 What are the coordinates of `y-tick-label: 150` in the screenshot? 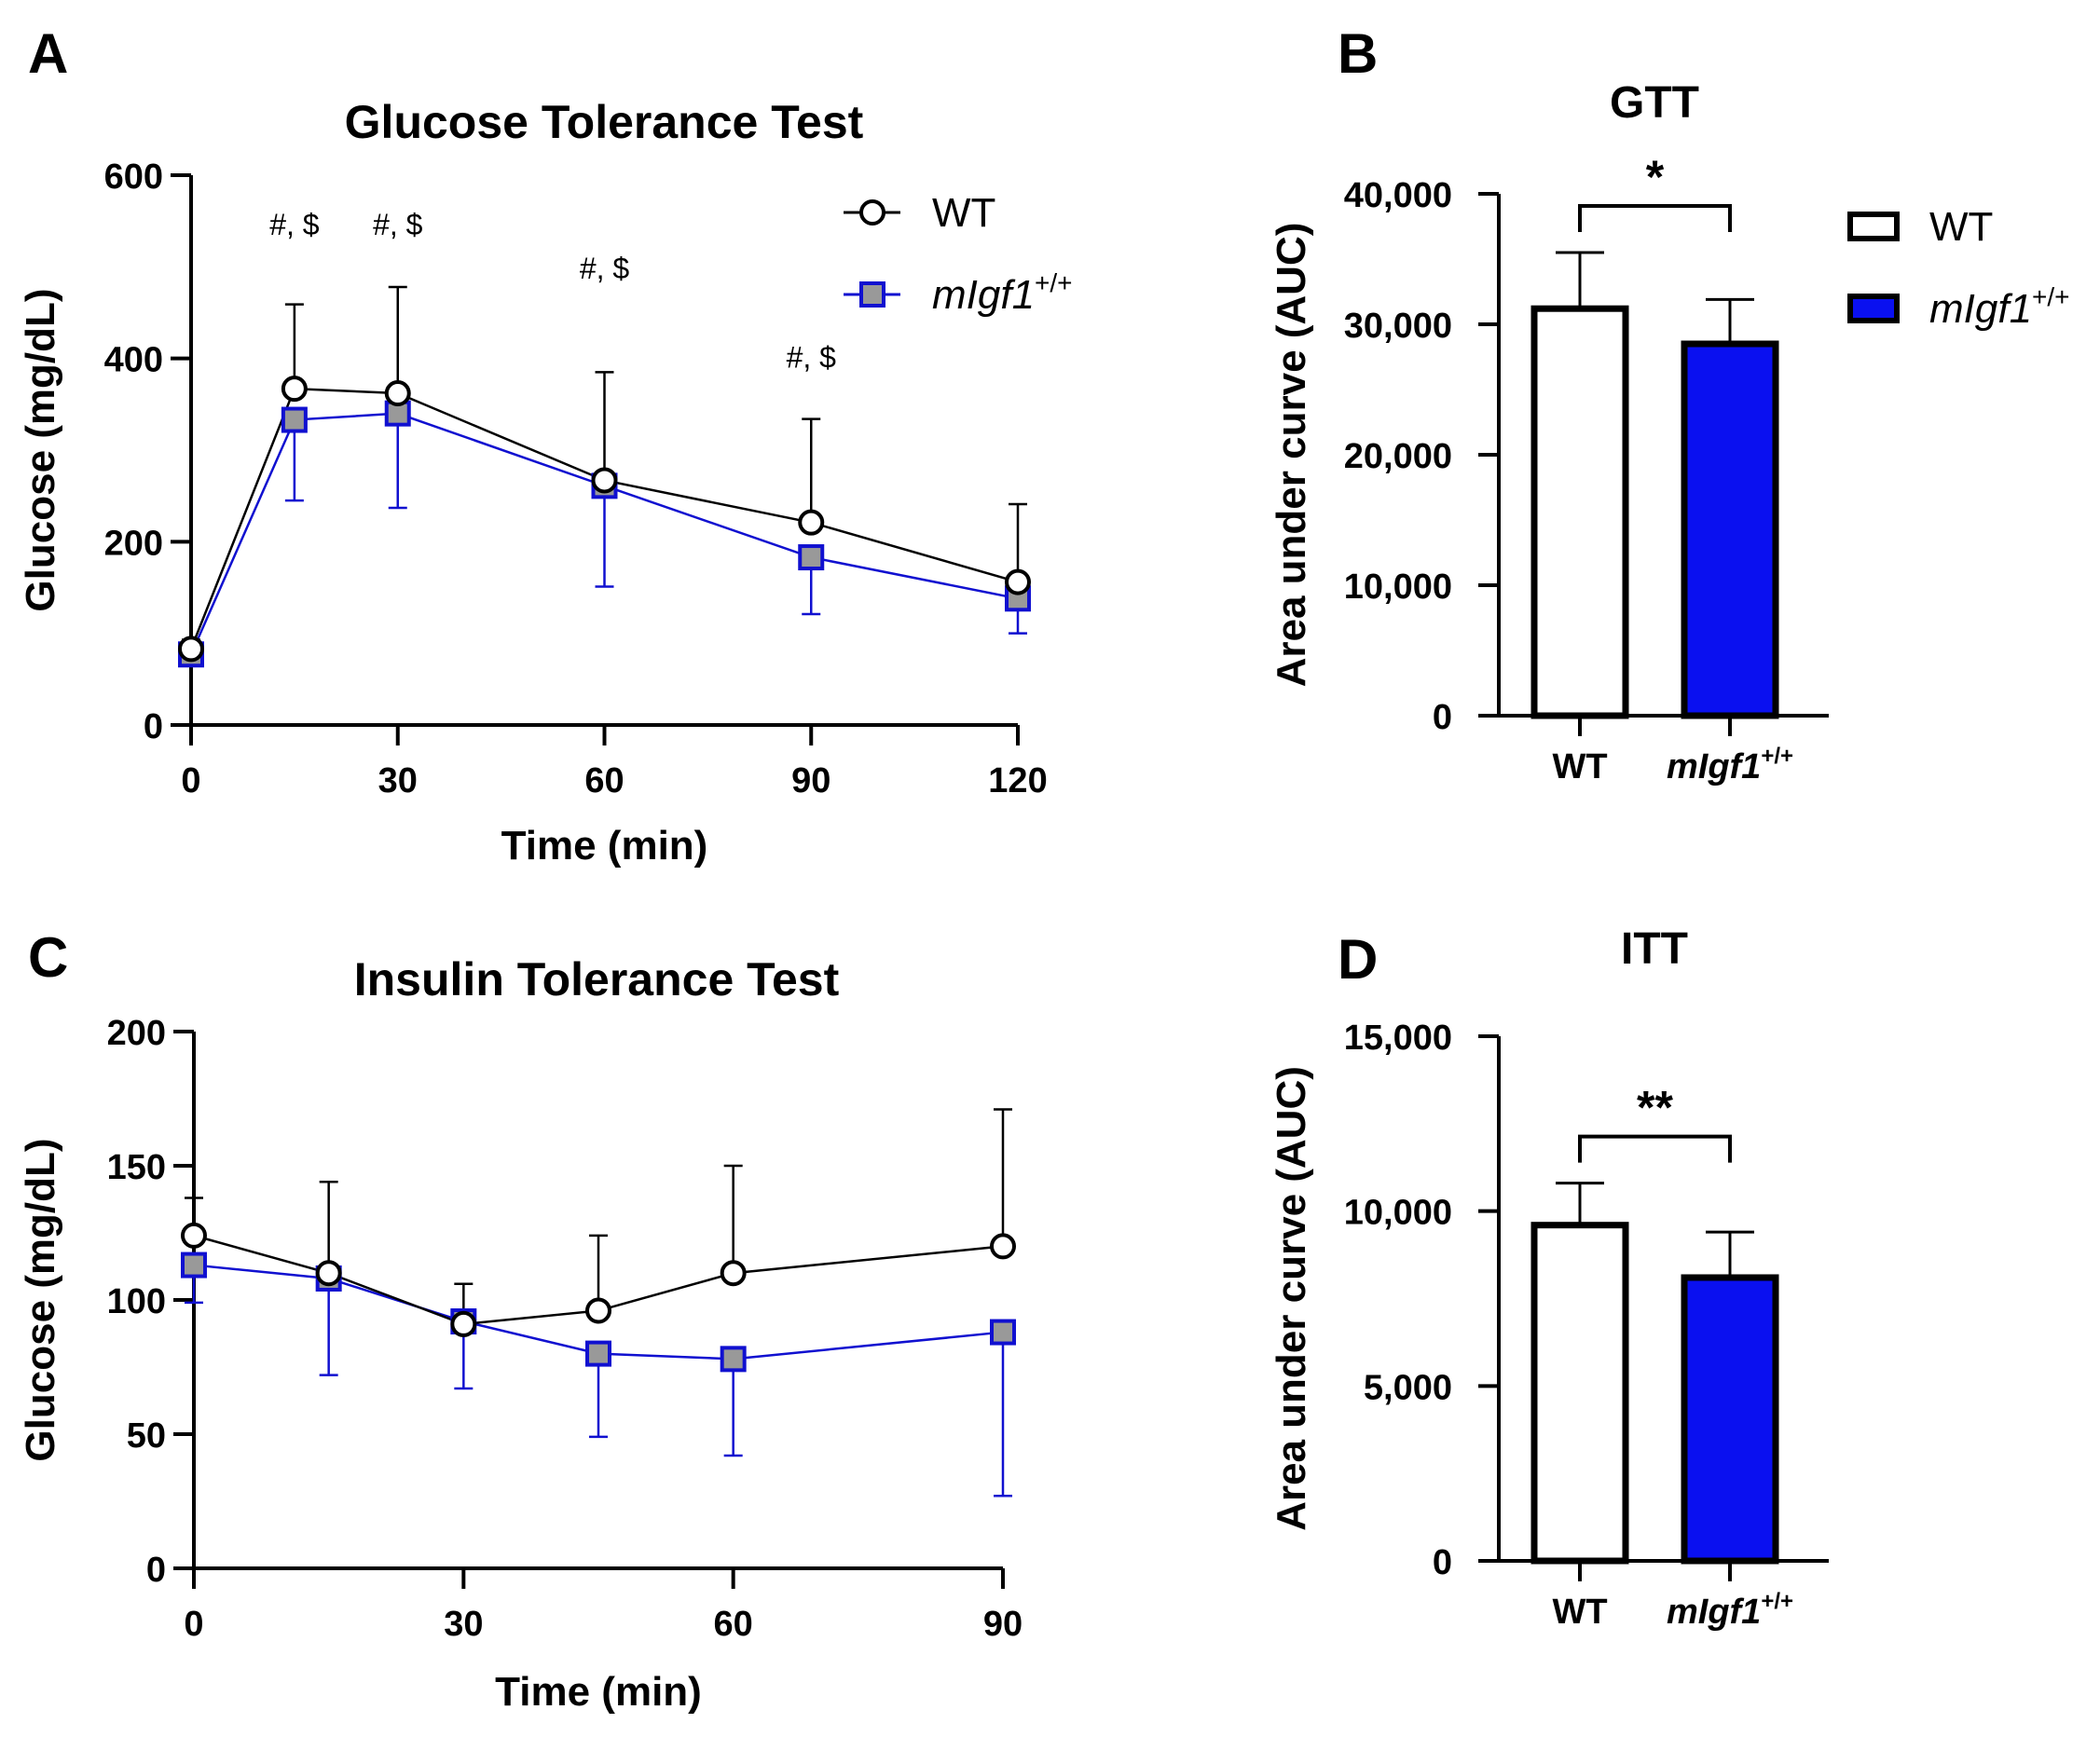 It's located at (136, 1167).